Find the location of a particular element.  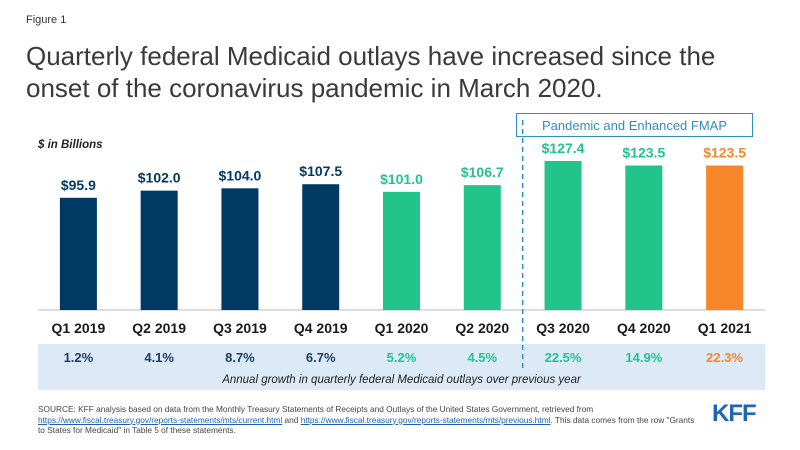

data-label: $107.5 is located at coordinates (320, 171).